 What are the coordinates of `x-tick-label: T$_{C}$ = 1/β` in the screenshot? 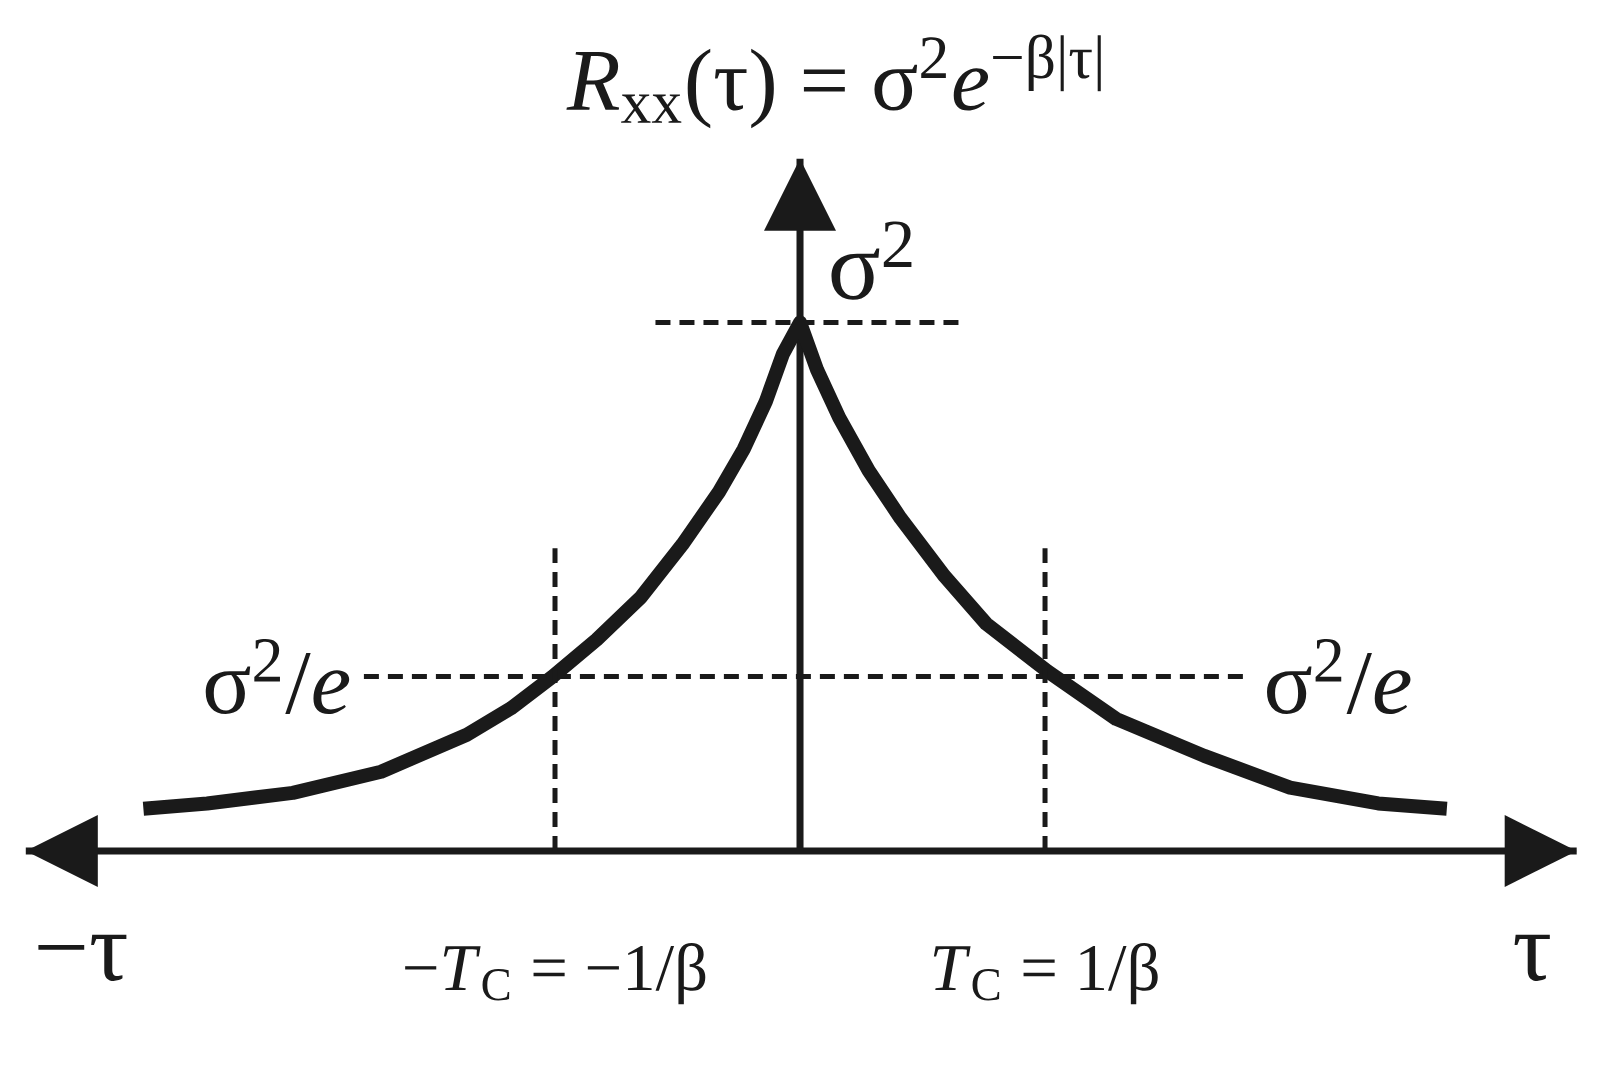 It's located at (1045, 973).